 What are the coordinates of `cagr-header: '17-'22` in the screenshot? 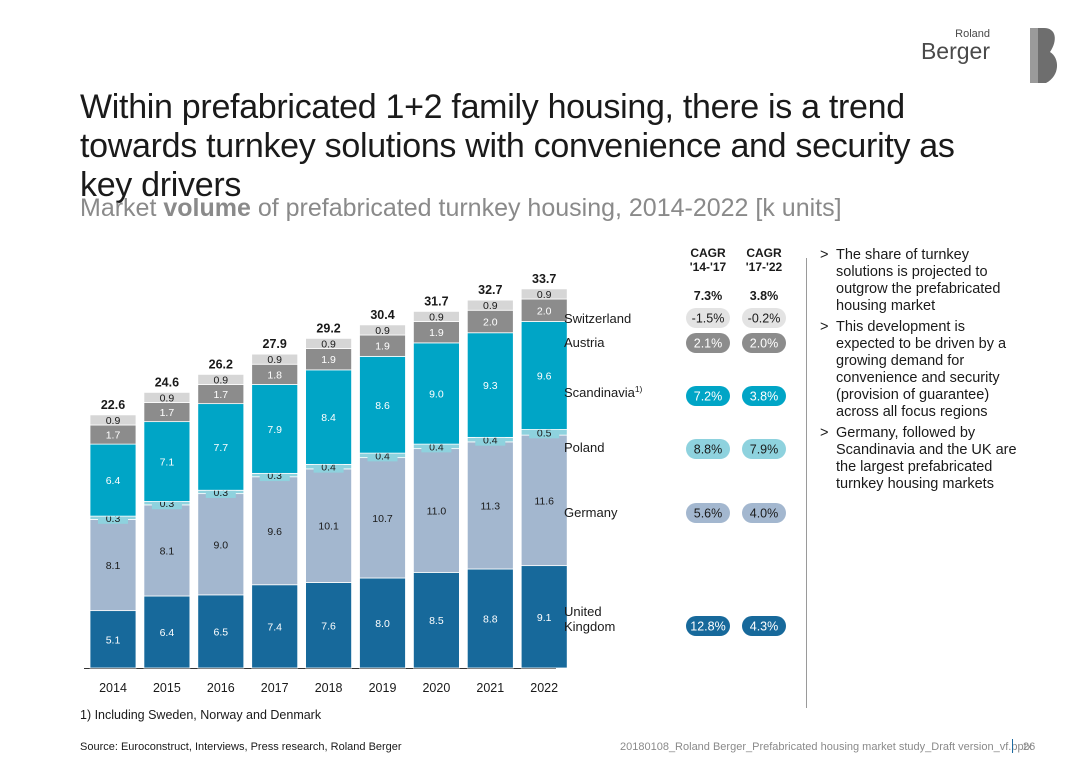 It's located at (764, 267).